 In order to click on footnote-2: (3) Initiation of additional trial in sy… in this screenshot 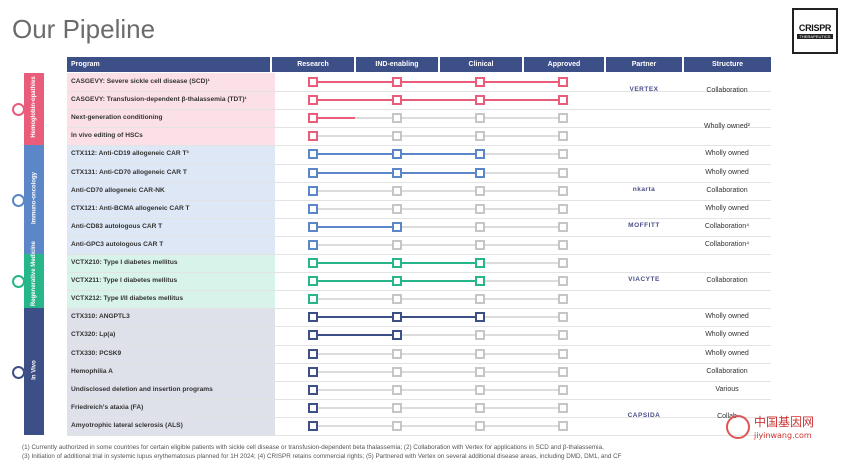, I will do `click(322, 456)`.